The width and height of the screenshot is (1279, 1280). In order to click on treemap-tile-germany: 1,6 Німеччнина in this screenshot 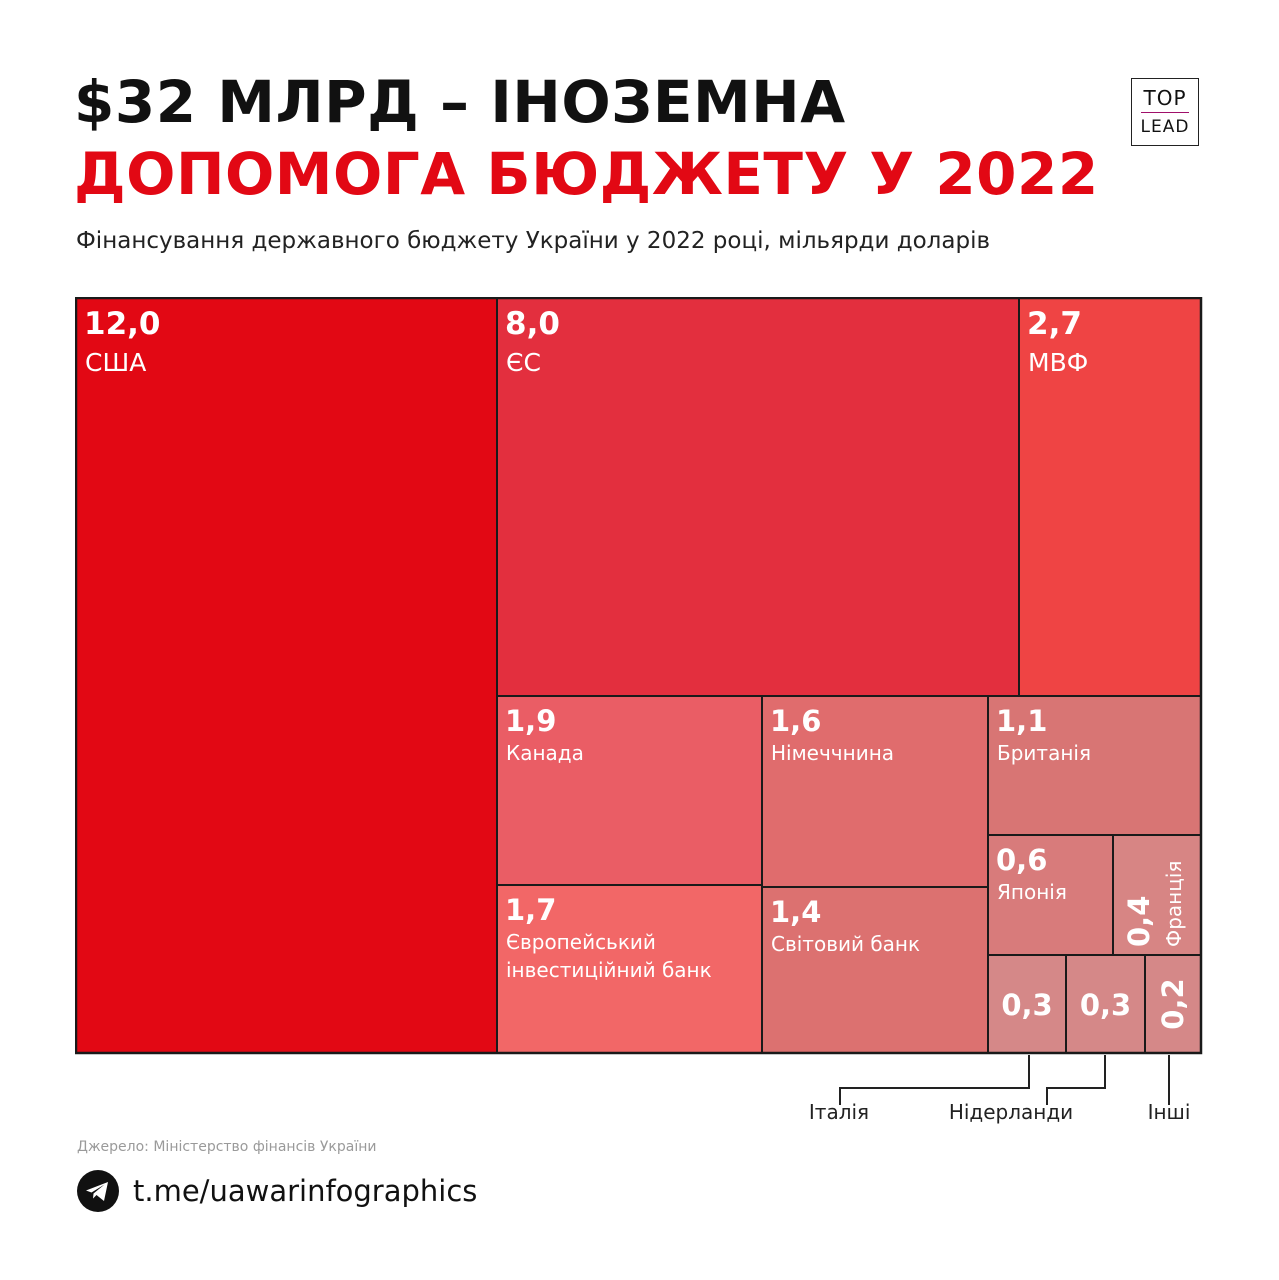, I will do `click(875, 791)`.